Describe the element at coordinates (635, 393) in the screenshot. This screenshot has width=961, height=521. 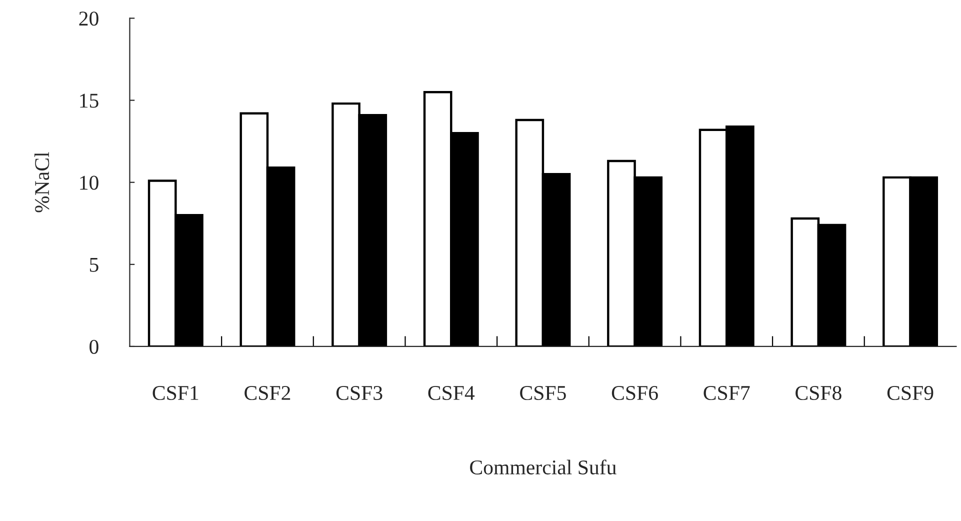
I see `x-tick-label: CSF6` at that location.